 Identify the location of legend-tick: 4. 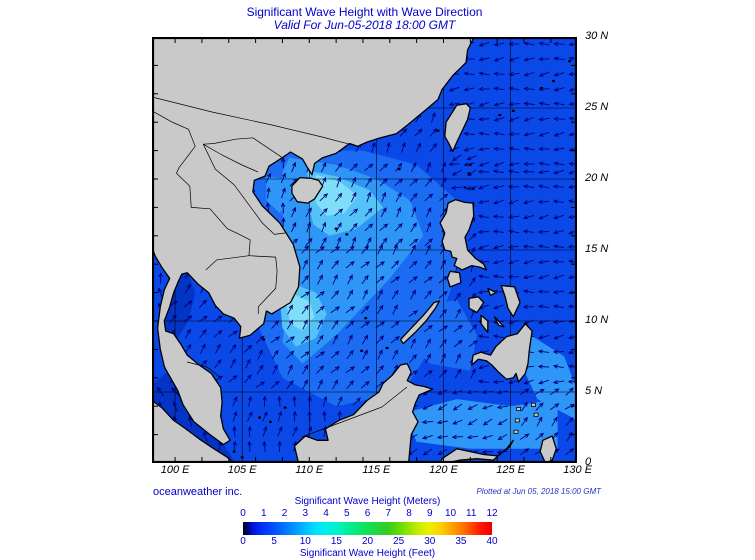
(326, 513).